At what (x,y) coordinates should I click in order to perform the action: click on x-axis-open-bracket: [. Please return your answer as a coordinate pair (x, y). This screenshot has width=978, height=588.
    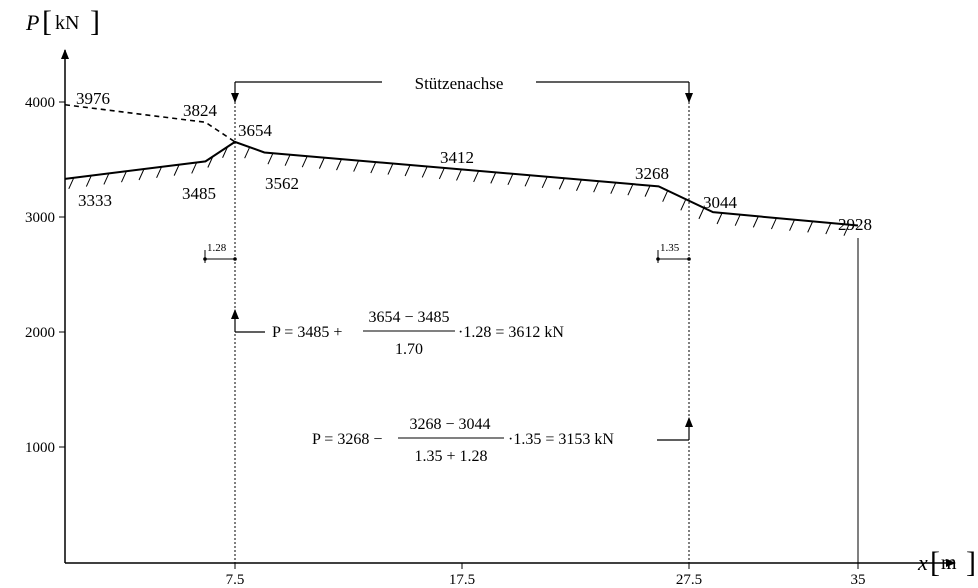
    Looking at the image, I should click on (935, 562).